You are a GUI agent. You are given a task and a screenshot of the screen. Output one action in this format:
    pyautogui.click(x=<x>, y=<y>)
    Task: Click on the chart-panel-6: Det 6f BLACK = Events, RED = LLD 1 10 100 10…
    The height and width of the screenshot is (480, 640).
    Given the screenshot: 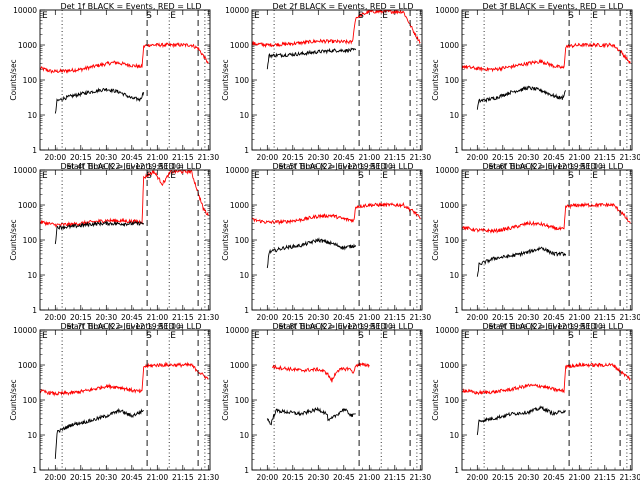 What is the action you would take?
    pyautogui.click(x=535, y=246)
    